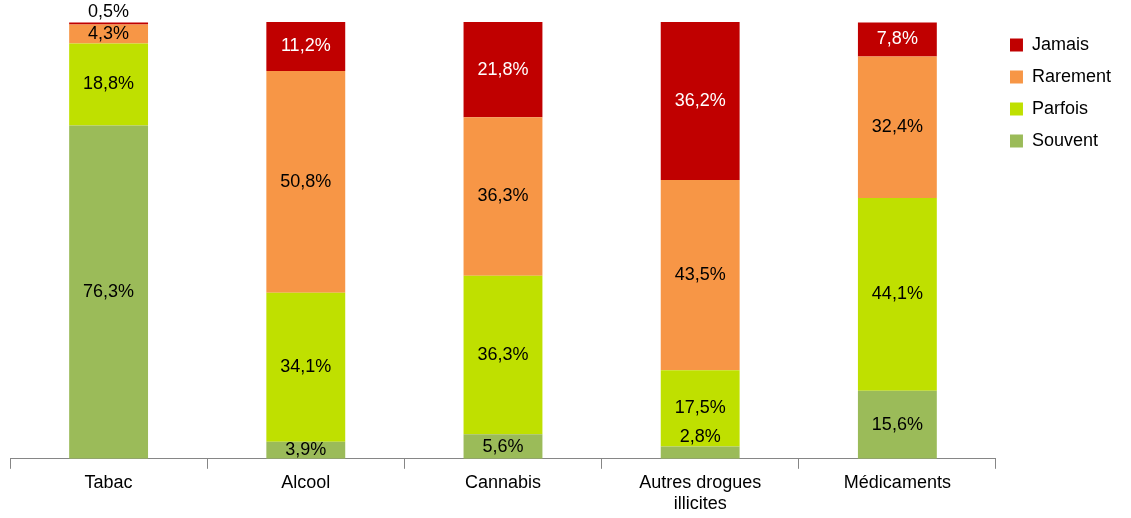  I want to click on data-label: 18,8%, so click(109, 83).